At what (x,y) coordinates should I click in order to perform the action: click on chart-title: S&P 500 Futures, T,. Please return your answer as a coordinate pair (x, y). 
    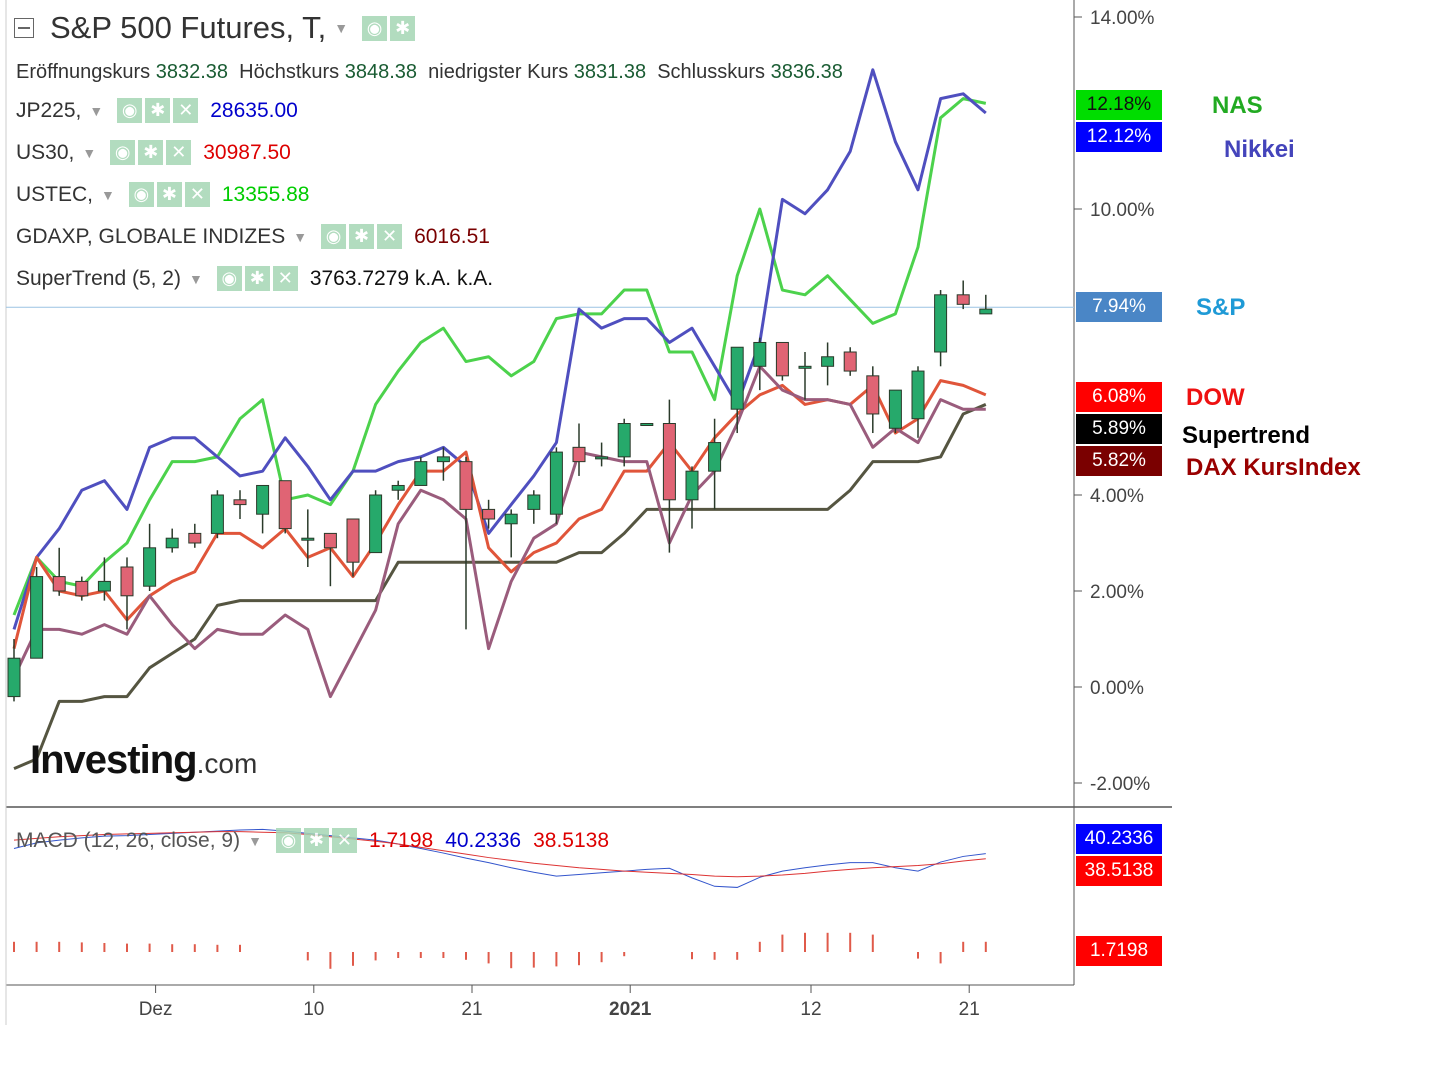
    Looking at the image, I should click on (188, 27).